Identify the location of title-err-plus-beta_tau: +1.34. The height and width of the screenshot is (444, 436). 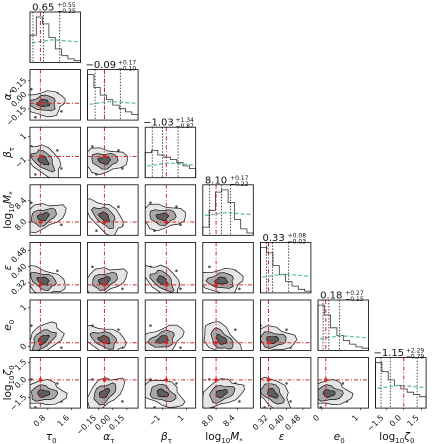
(184, 120).